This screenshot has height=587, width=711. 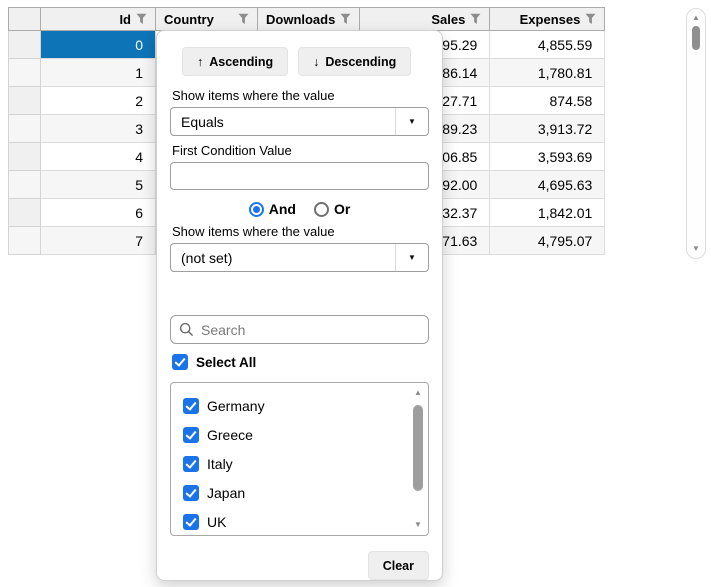 I want to click on cell-id: 3, so click(x=98, y=128).